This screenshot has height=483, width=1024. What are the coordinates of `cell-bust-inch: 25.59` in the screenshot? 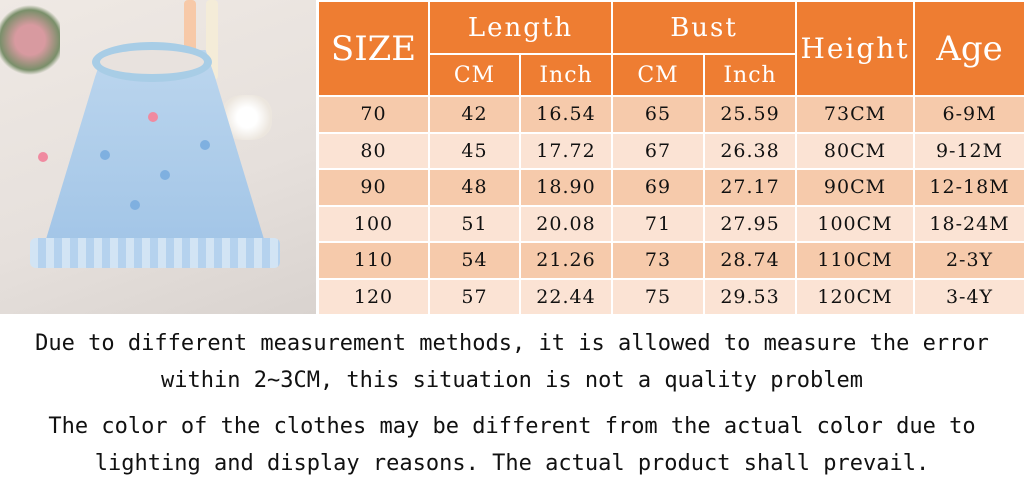 It's located at (750, 114).